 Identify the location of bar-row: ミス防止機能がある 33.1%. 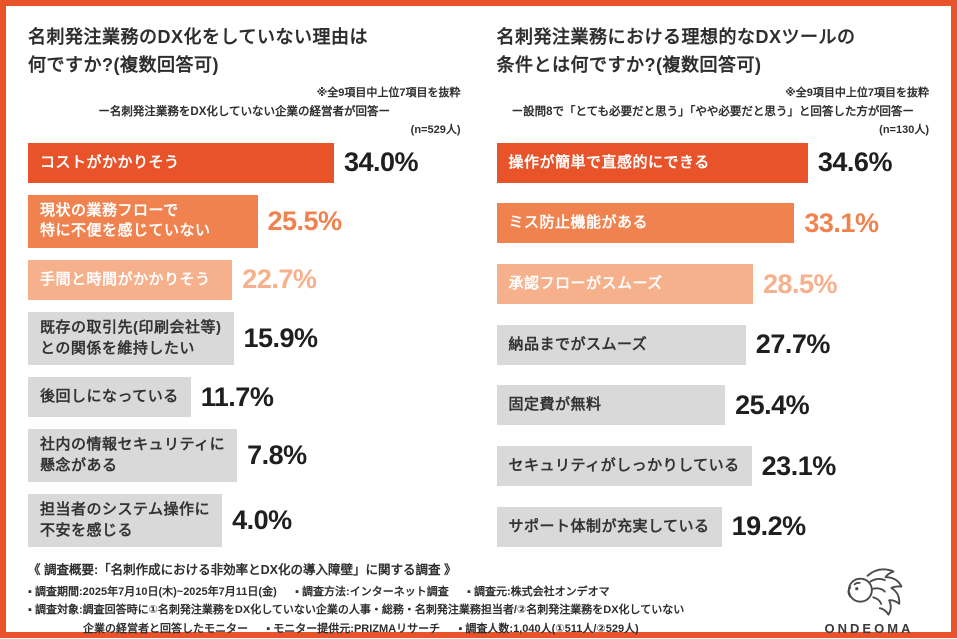
(713, 223).